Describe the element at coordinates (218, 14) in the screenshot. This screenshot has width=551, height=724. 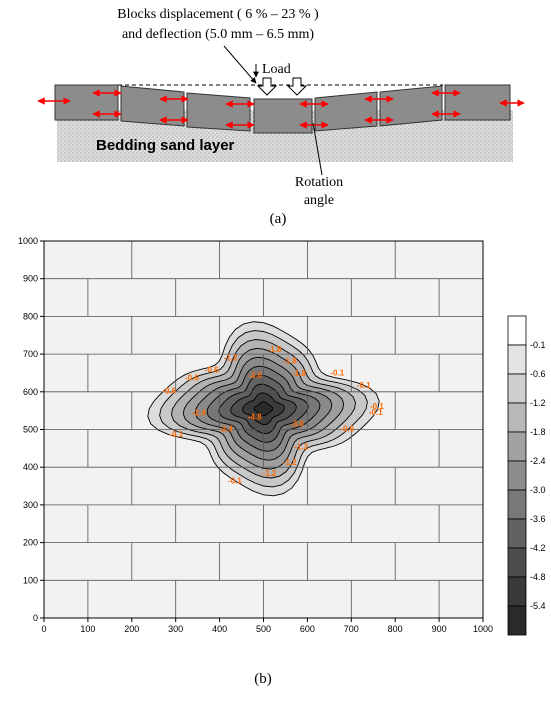
I see `annotation-line1: Blocks displacement ( 6 % – 23 % )` at that location.